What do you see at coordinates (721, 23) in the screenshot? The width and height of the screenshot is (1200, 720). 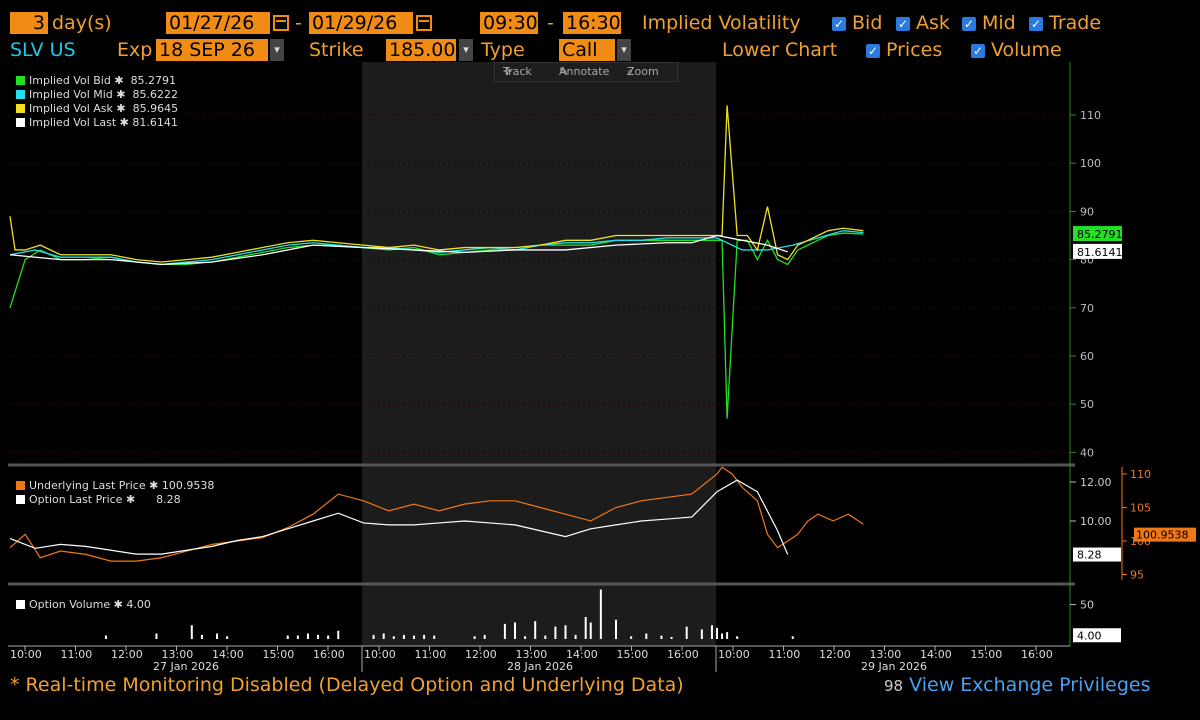 I see `mode-label: Implied Volatility` at bounding box center [721, 23].